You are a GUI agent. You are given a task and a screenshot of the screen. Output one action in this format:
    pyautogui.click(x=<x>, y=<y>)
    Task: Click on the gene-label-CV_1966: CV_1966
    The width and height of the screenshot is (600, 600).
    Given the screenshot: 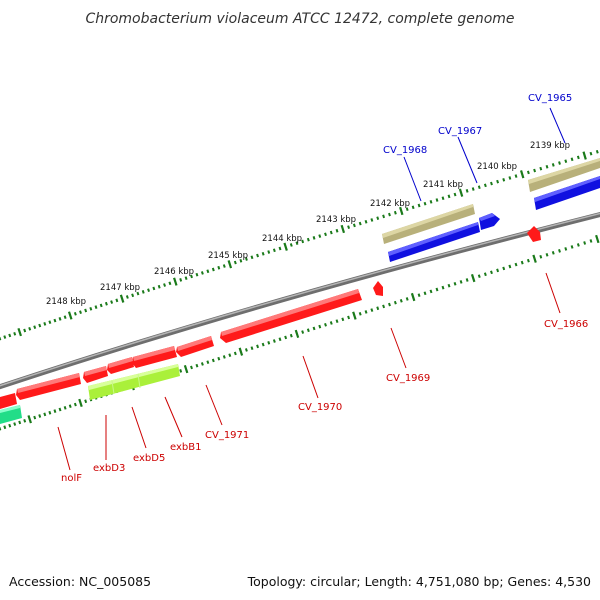 What is the action you would take?
    pyautogui.click(x=566, y=324)
    